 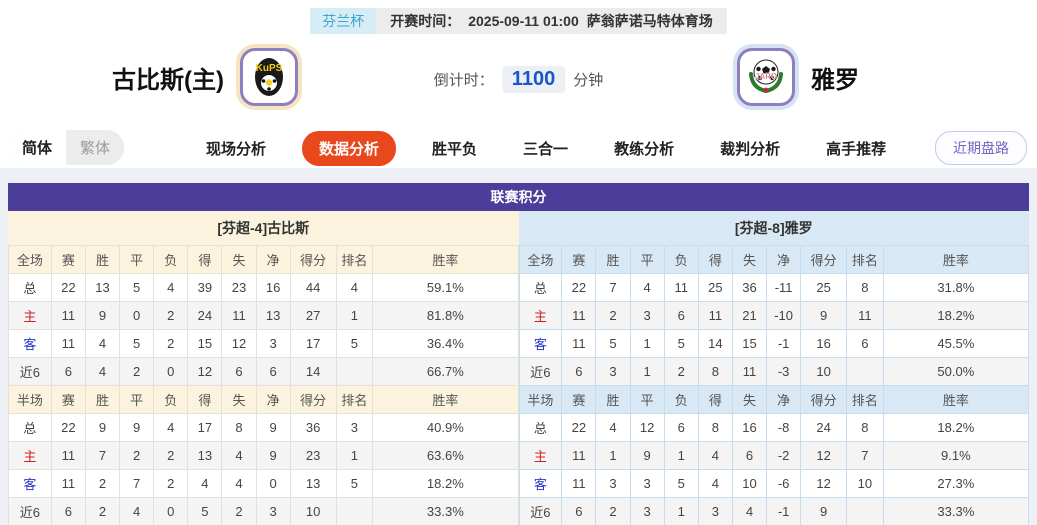 I want to click on away-panel-header: [芬超-8]雅罗, so click(x=773, y=228).